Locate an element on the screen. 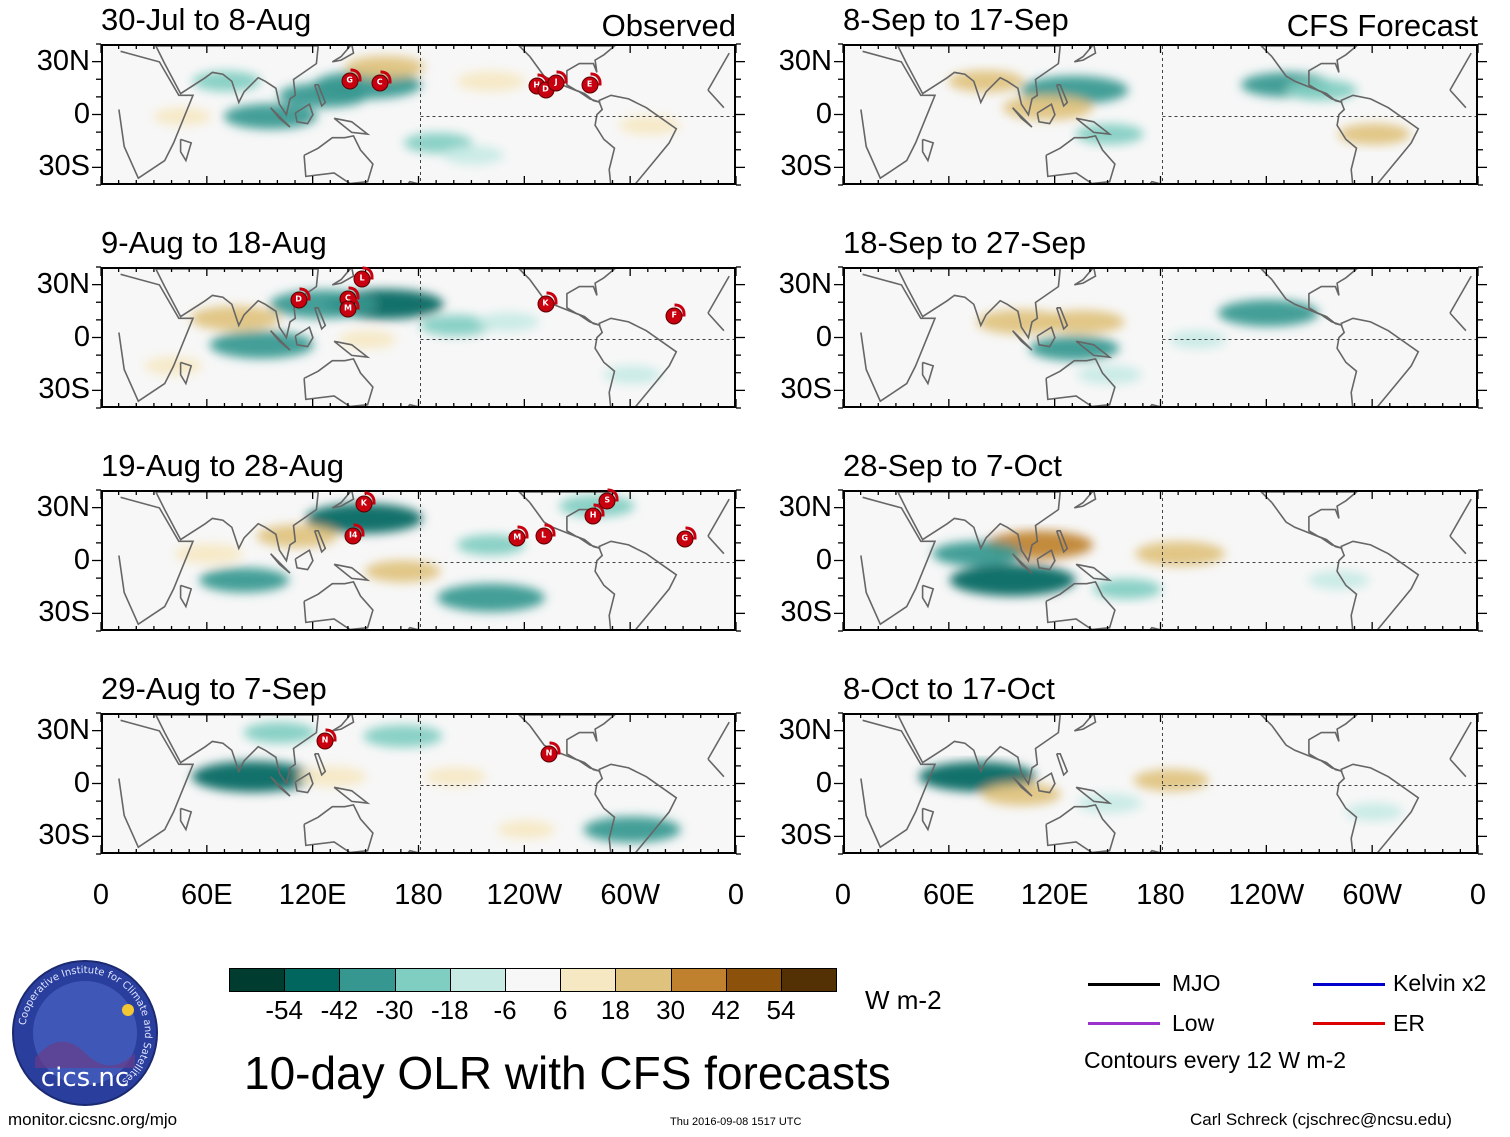  storm-marker: S is located at coordinates (608, 499).